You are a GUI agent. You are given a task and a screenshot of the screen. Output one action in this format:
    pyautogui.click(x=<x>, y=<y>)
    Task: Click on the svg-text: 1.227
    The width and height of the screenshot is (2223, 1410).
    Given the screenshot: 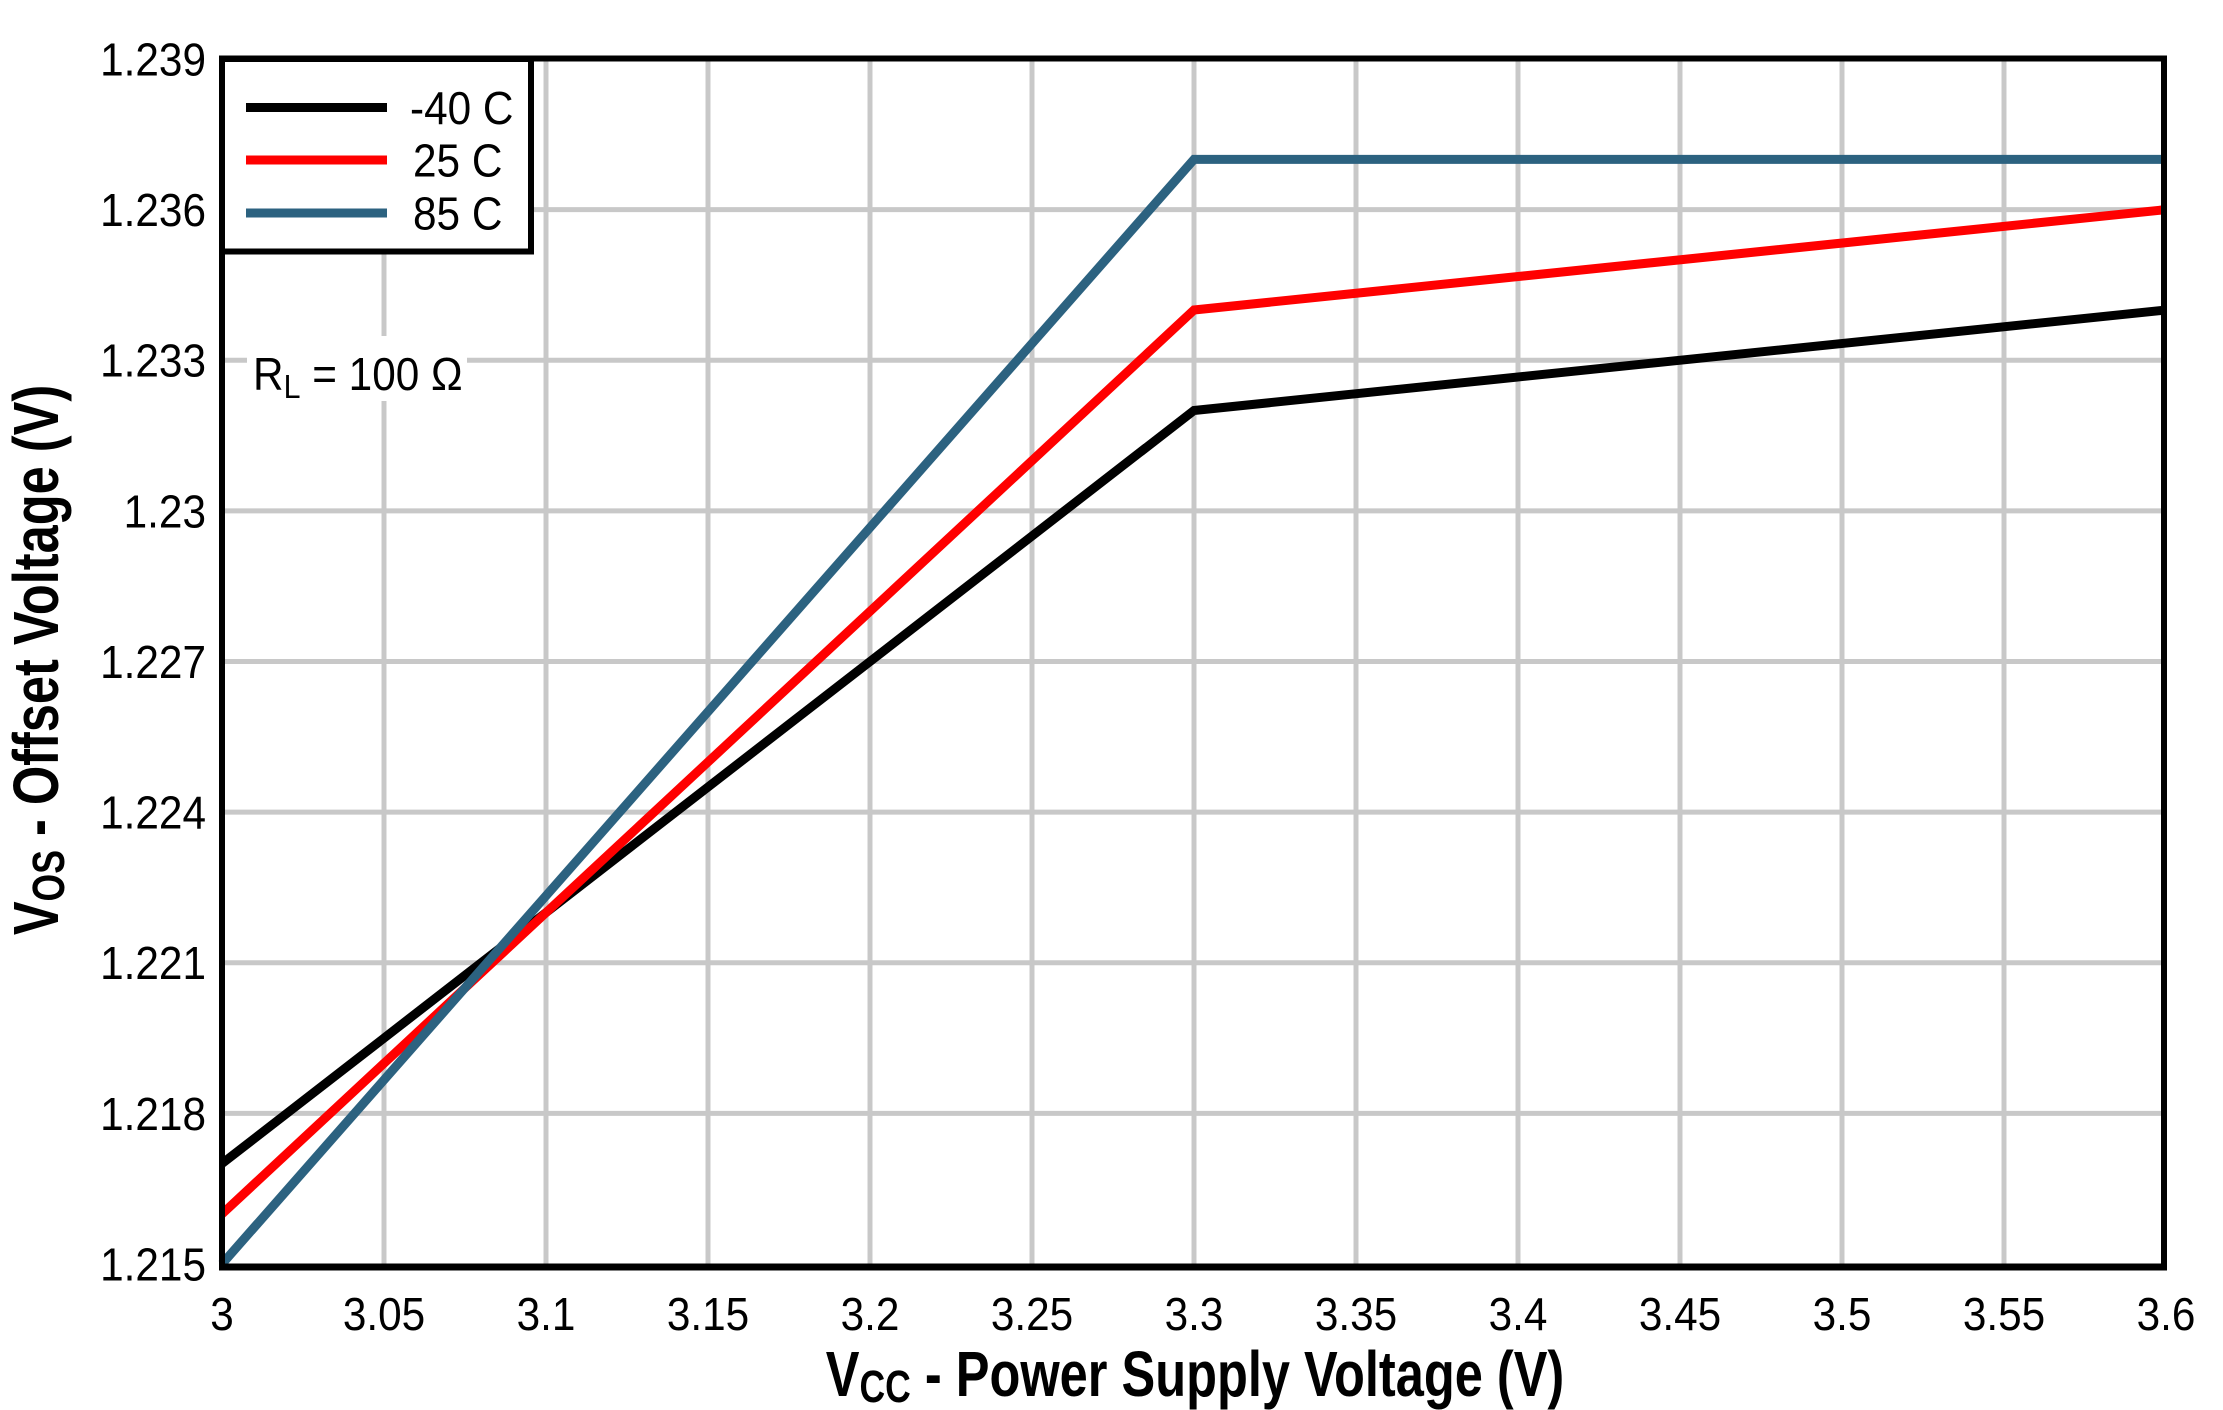 What is the action you would take?
    pyautogui.click(x=153, y=662)
    